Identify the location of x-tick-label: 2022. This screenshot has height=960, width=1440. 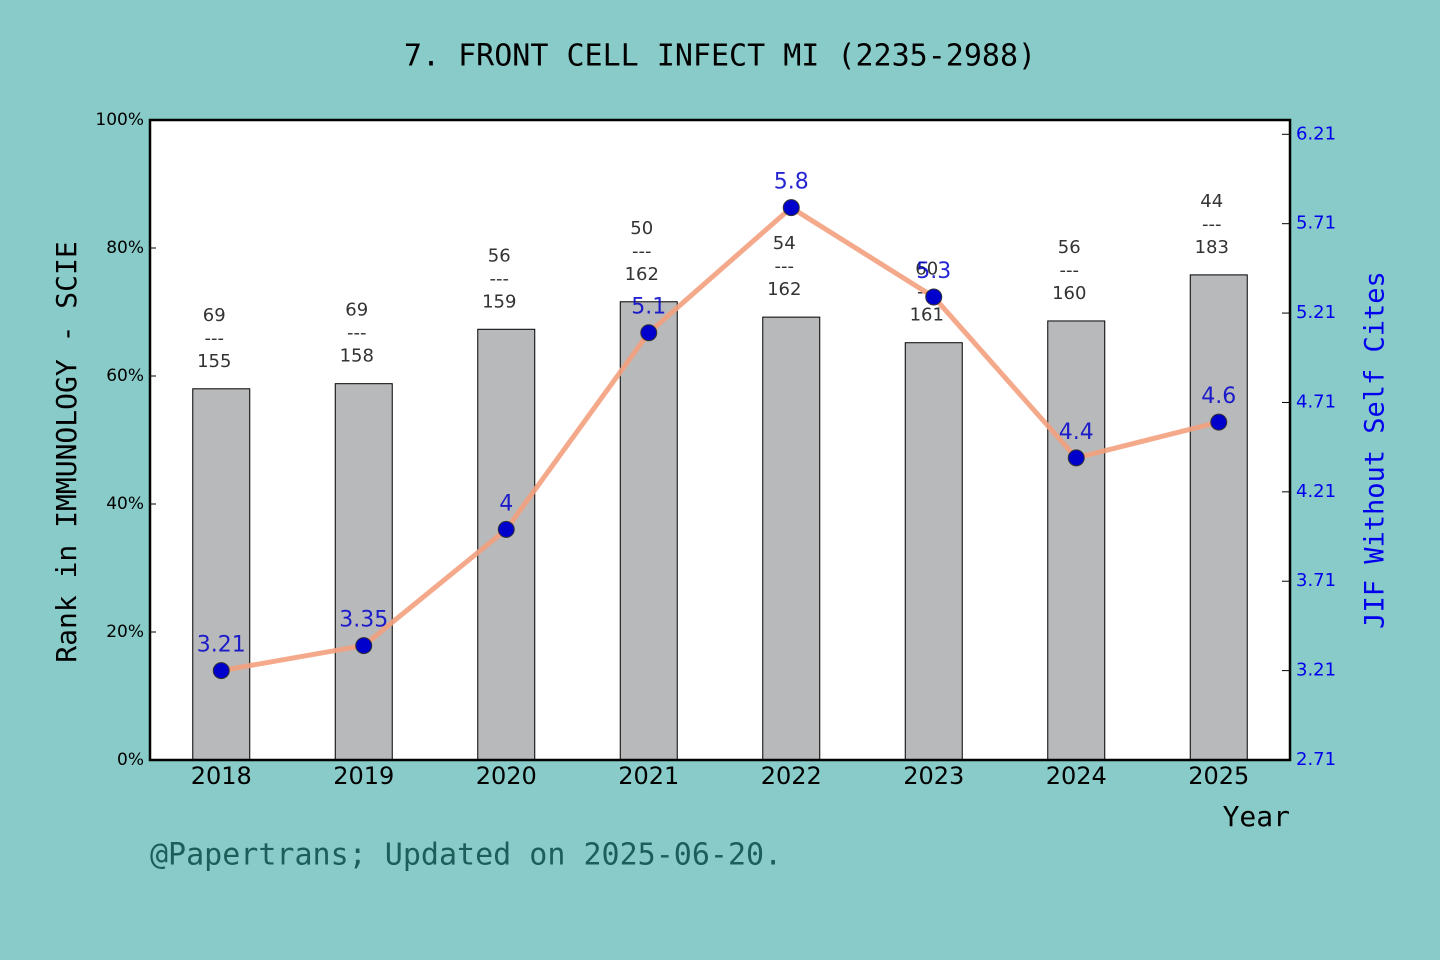
(791, 776).